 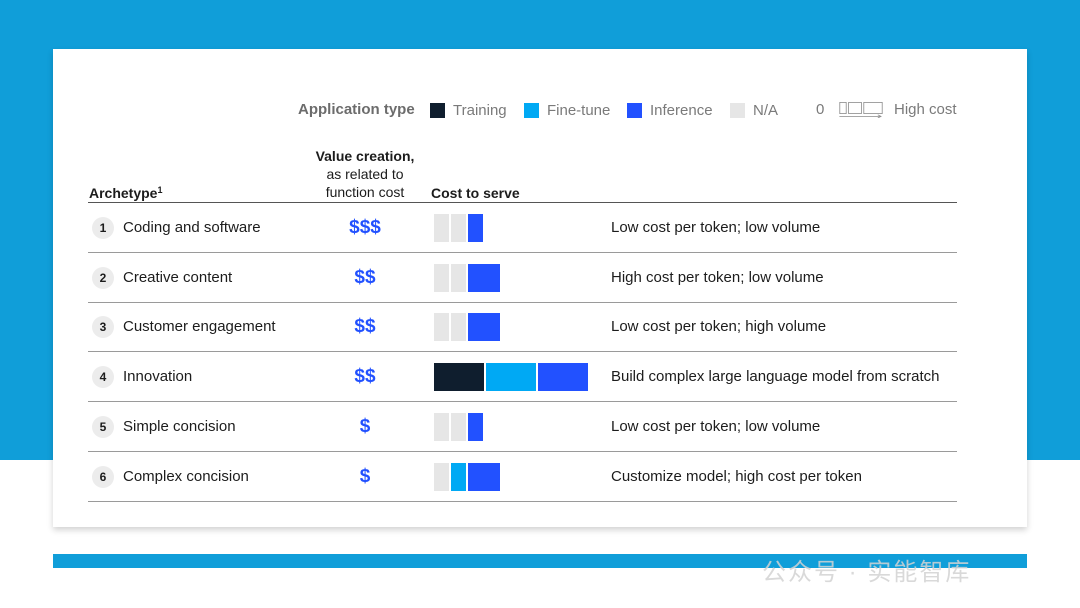 What do you see at coordinates (540, 561) in the screenshot?
I see `background-strip` at bounding box center [540, 561].